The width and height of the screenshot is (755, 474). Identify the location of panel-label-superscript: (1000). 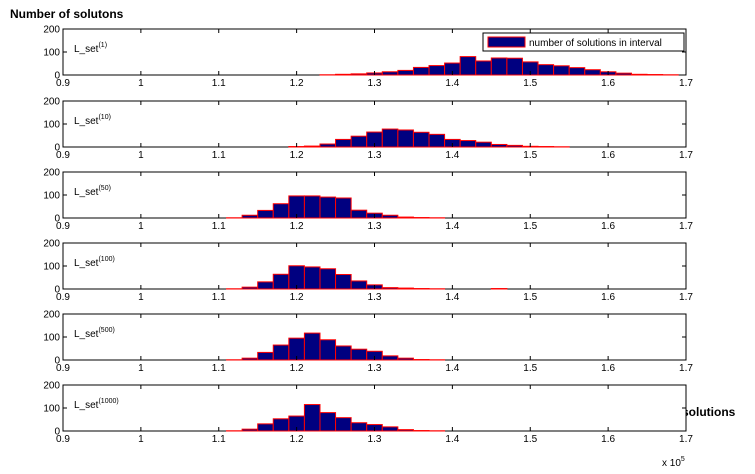
(108, 401).